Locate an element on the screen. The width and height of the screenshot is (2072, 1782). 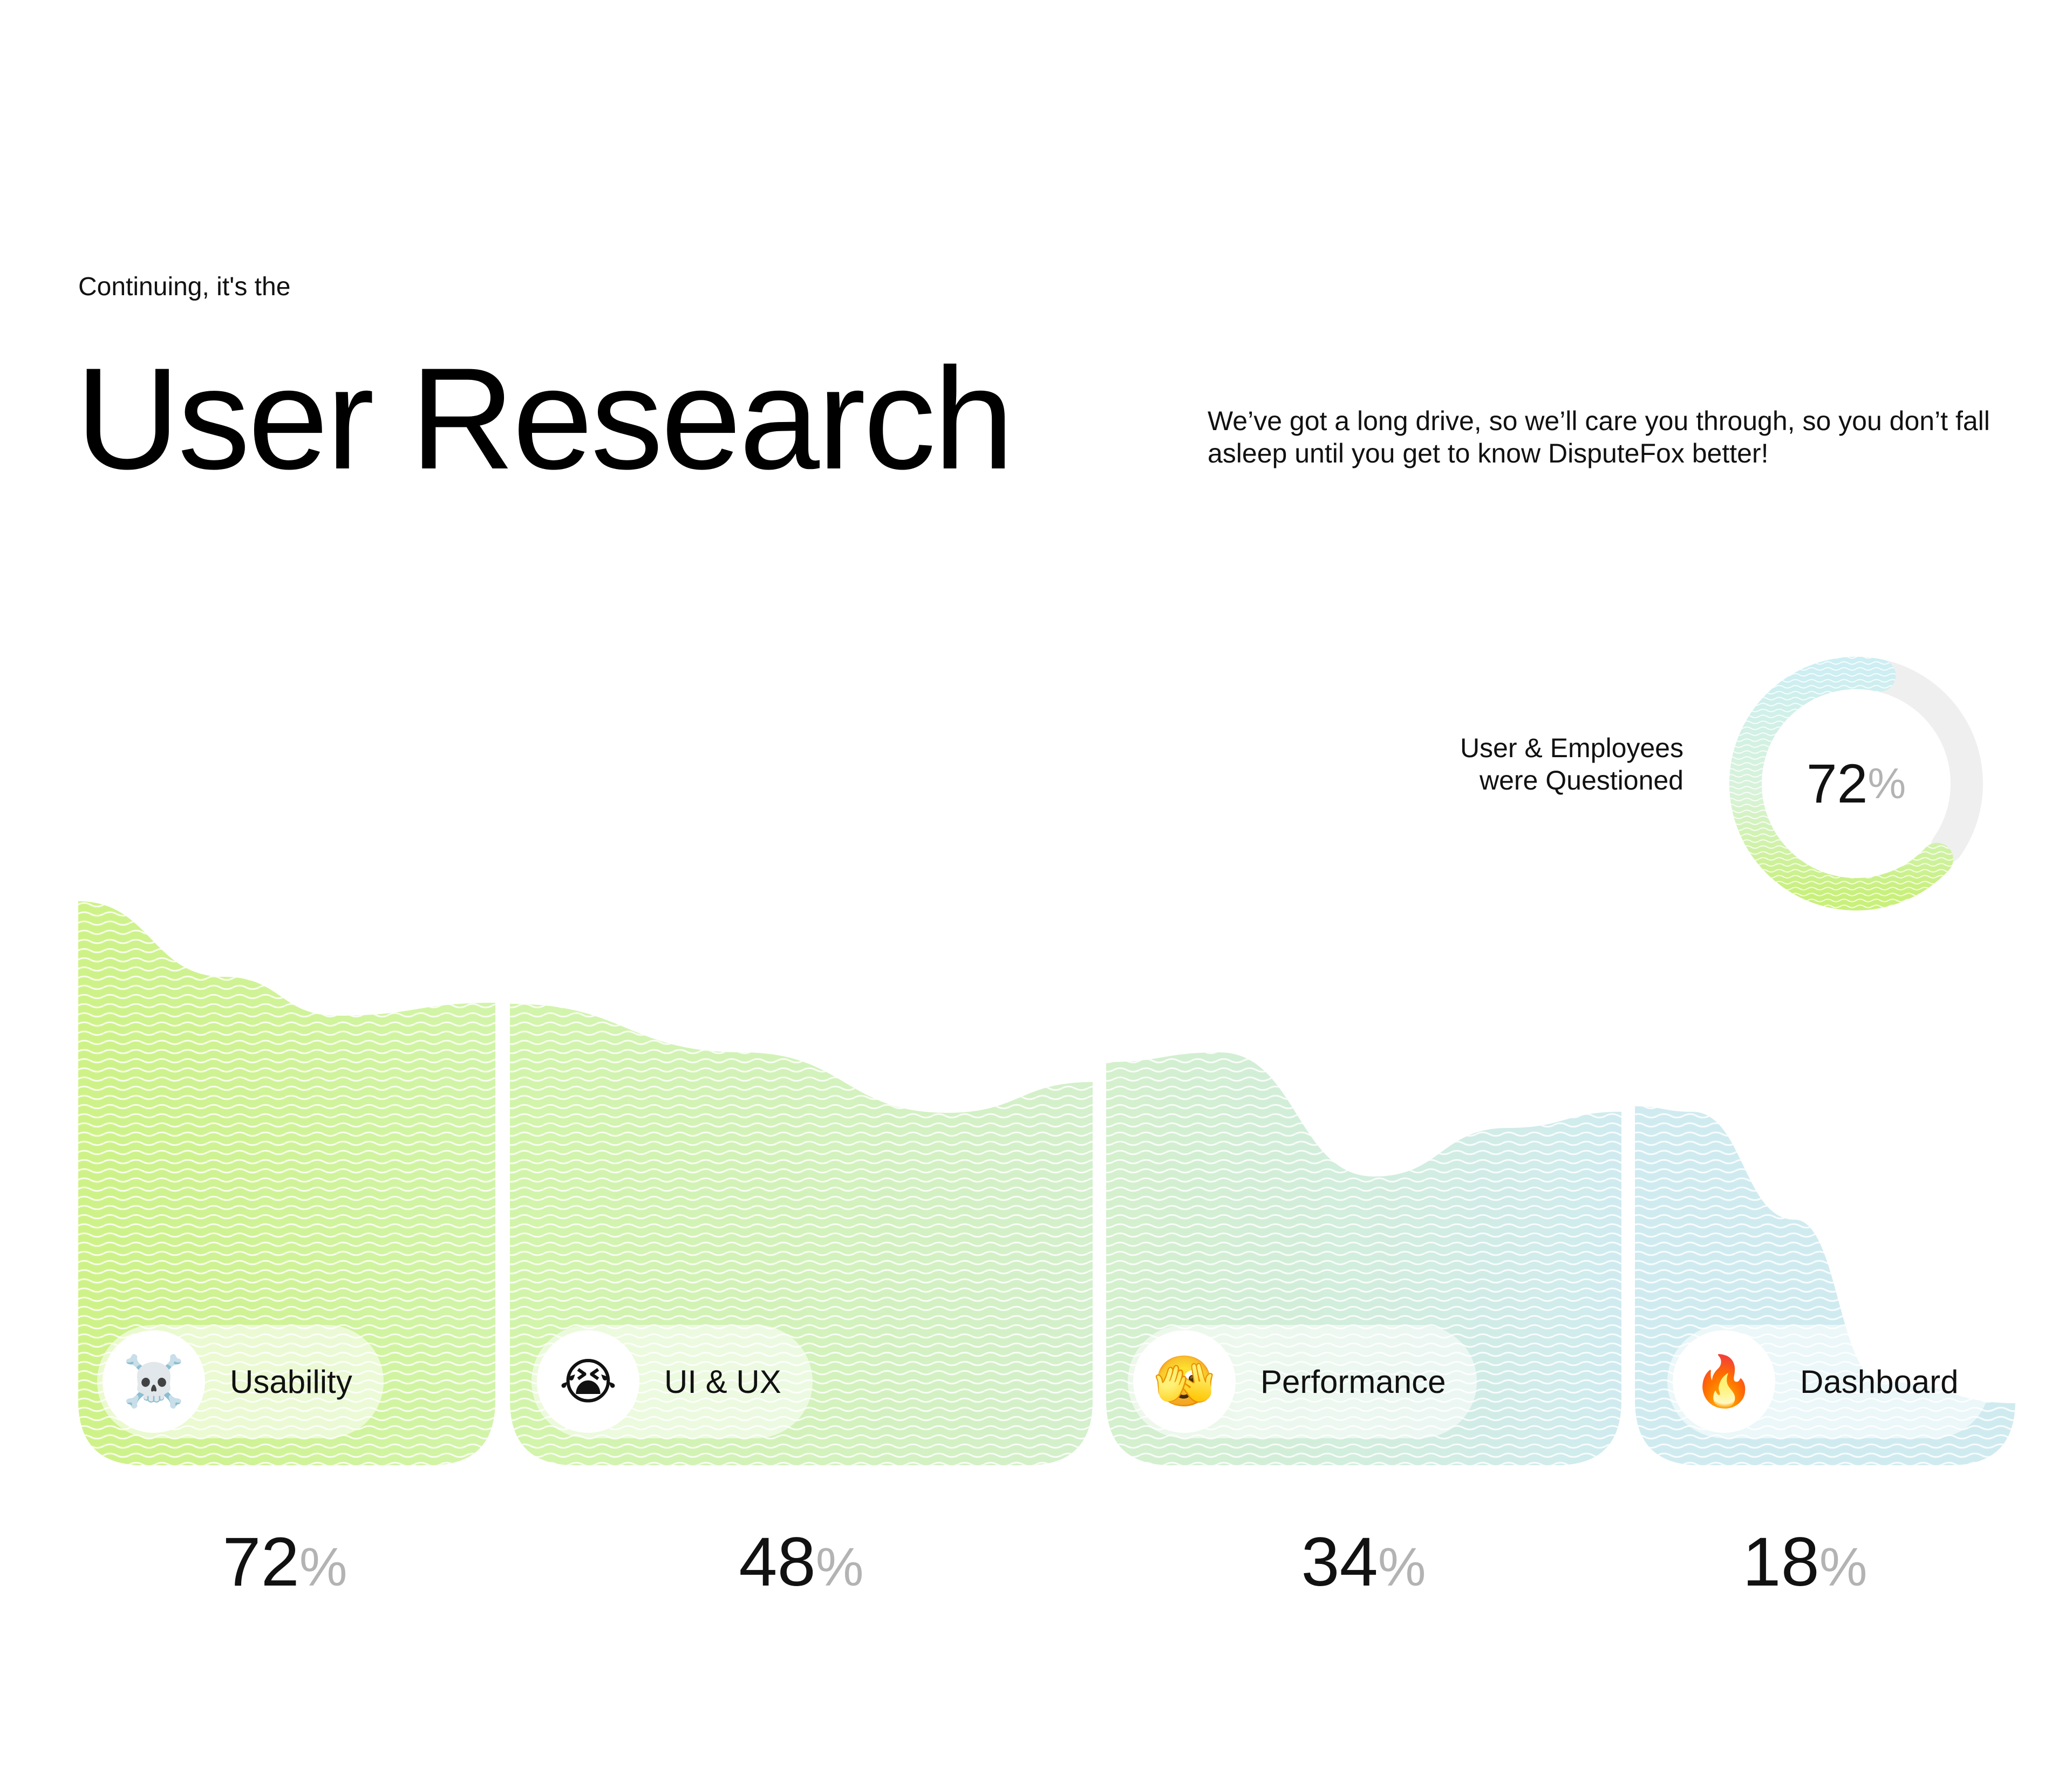
crying-face-icon: 😭 is located at coordinates (588, 1381).